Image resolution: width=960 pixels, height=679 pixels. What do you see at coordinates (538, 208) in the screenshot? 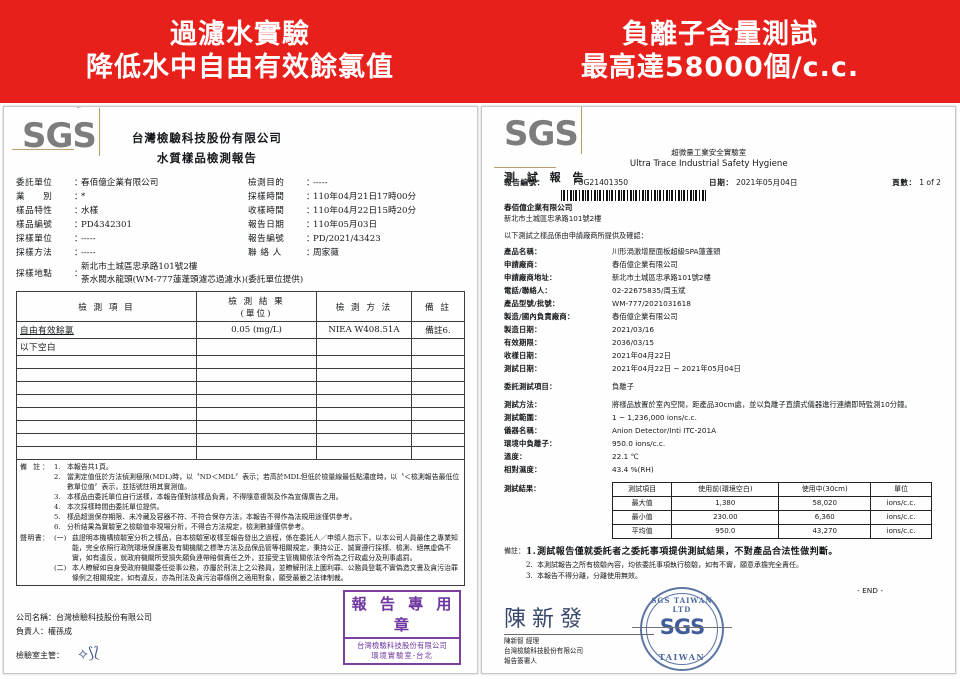
I see `right-doc-company: 春佰億企業有限公司` at bounding box center [538, 208].